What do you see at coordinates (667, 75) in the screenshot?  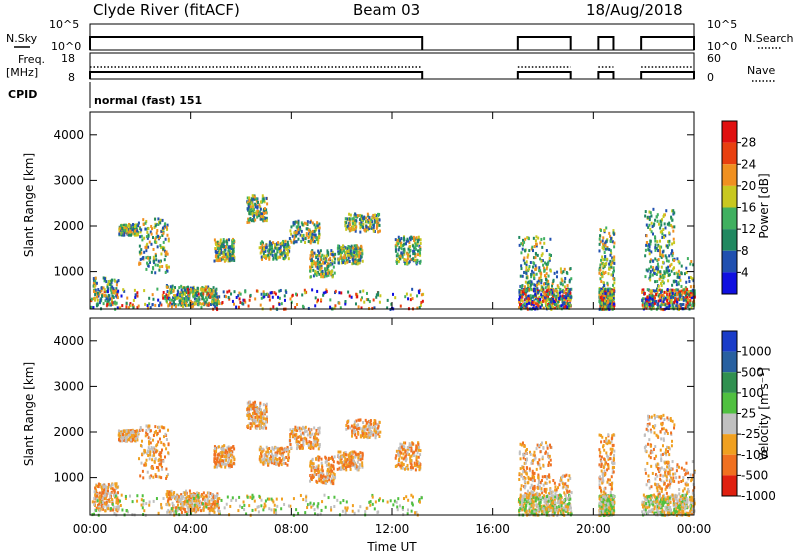 I see `freq-segment` at bounding box center [667, 75].